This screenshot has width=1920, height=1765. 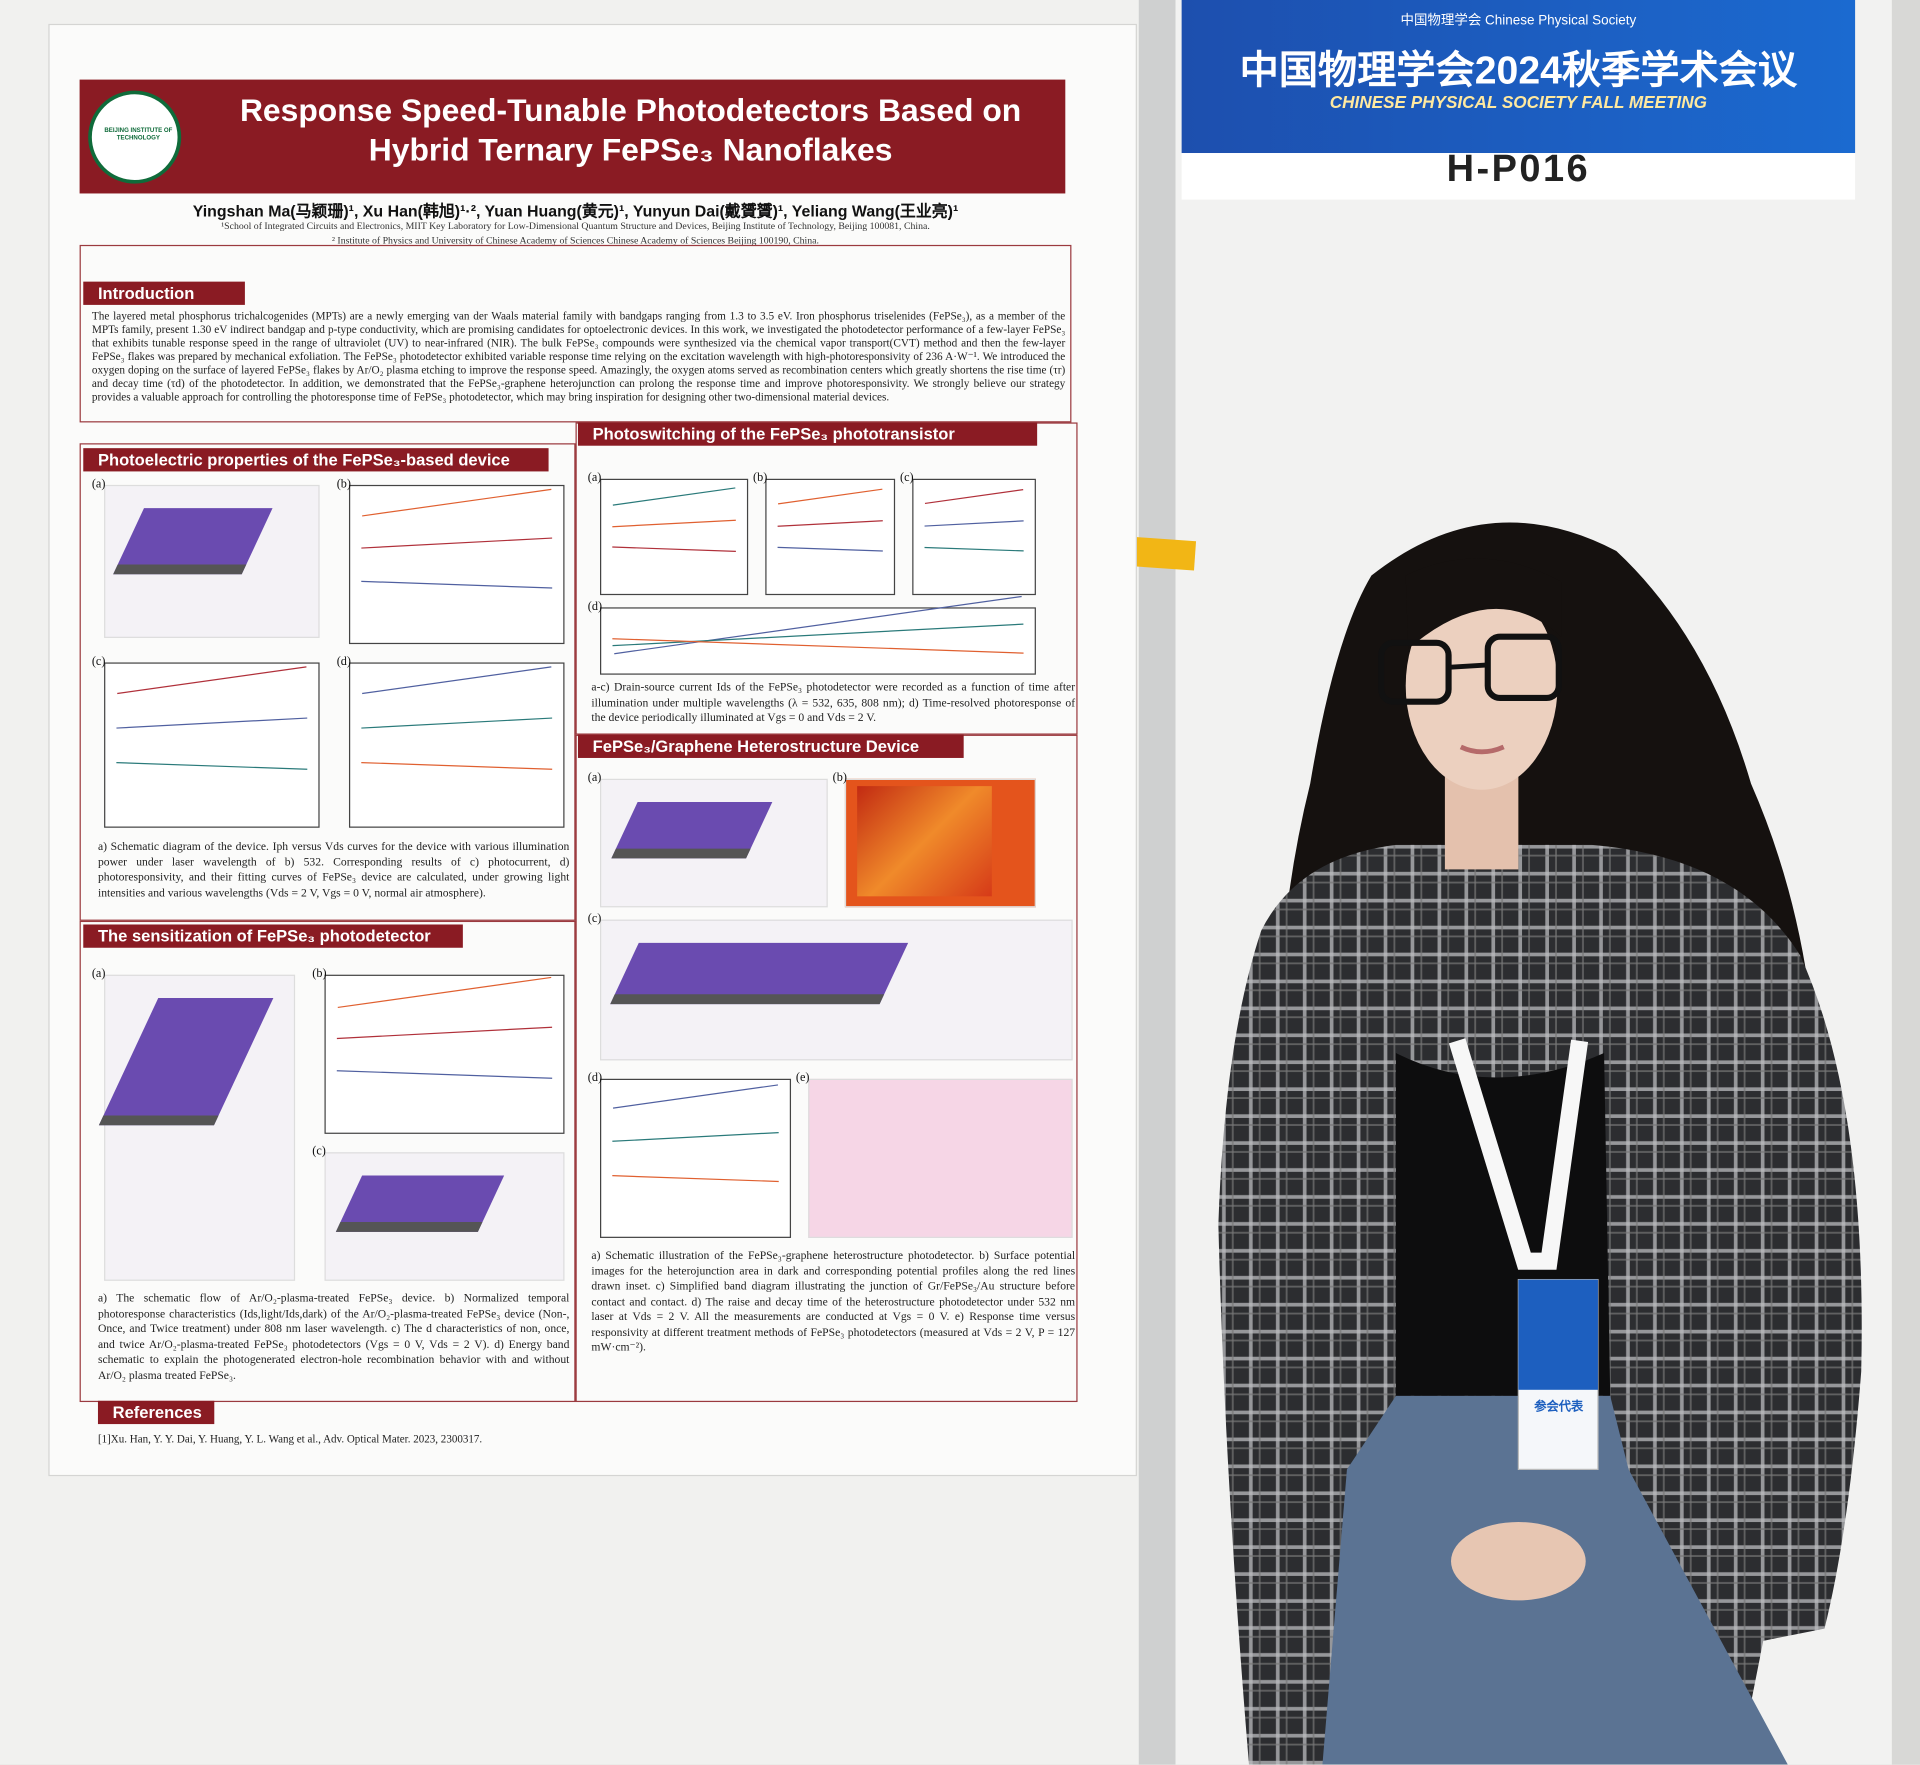 What do you see at coordinates (802, 1078) in the screenshot?
I see `panel-label: (e)` at bounding box center [802, 1078].